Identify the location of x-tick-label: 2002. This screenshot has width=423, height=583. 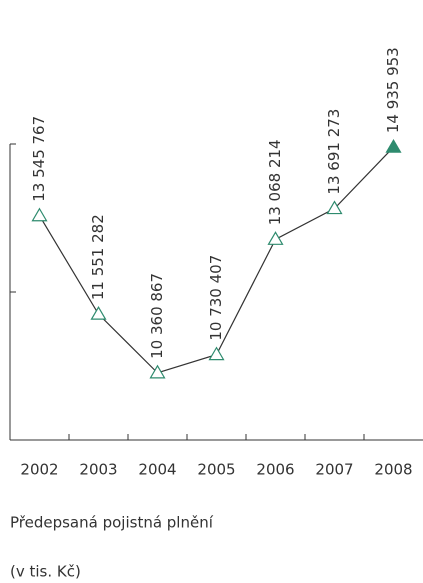
(39, 470).